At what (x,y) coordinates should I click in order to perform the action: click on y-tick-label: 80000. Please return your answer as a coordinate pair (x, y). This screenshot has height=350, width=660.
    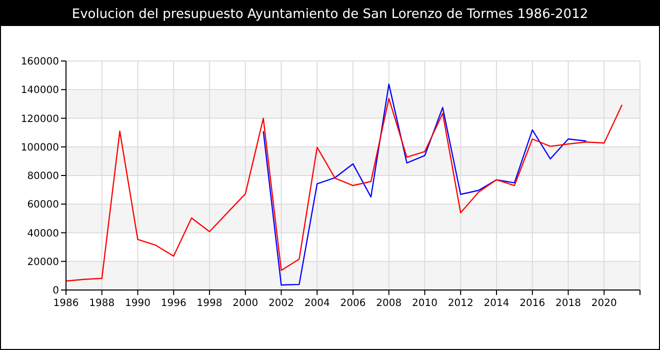
    Looking at the image, I should click on (43, 176).